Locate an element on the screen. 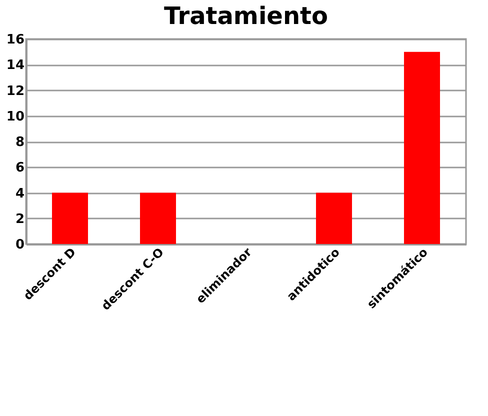  chart-title: Tratamiento is located at coordinates (246, 16).